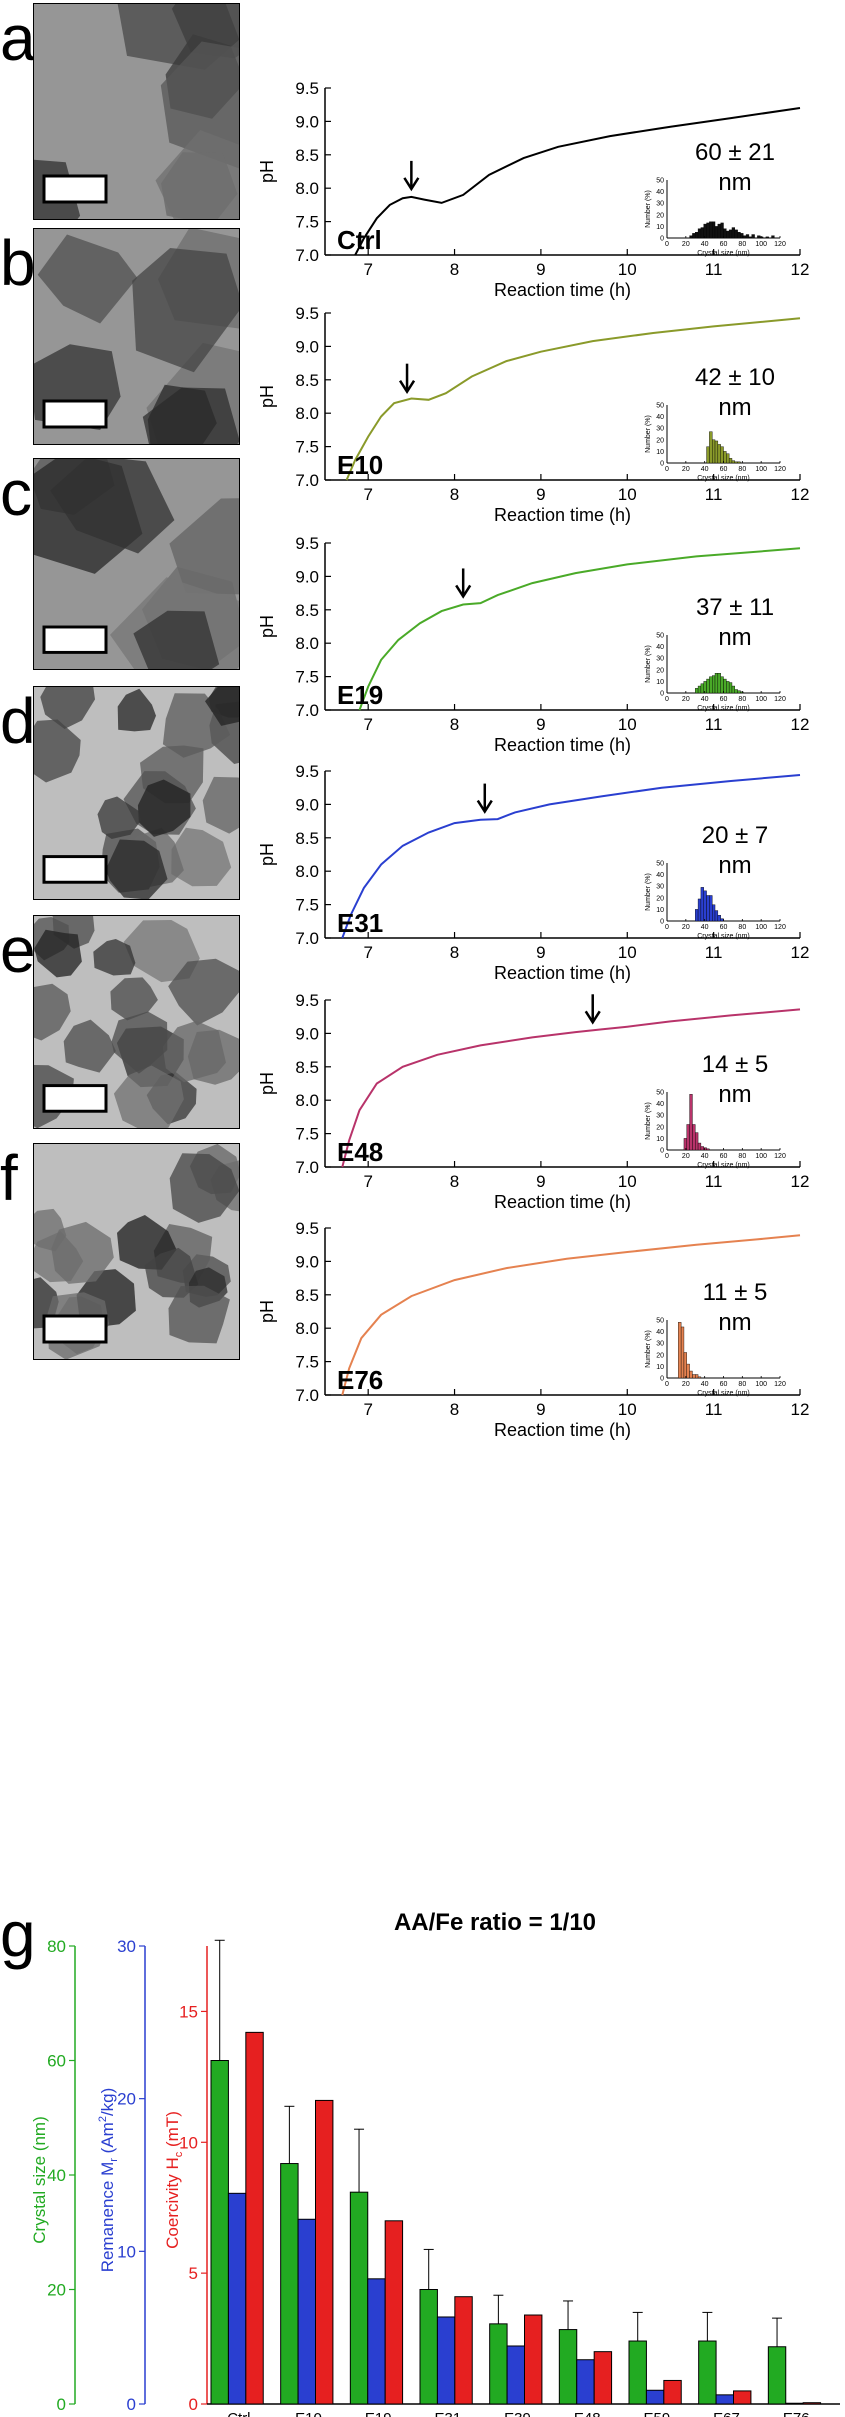 Image resolution: width=845 pixels, height=2417 pixels. What do you see at coordinates (18, 721) in the screenshot?
I see `panel-letter: d` at bounding box center [18, 721].